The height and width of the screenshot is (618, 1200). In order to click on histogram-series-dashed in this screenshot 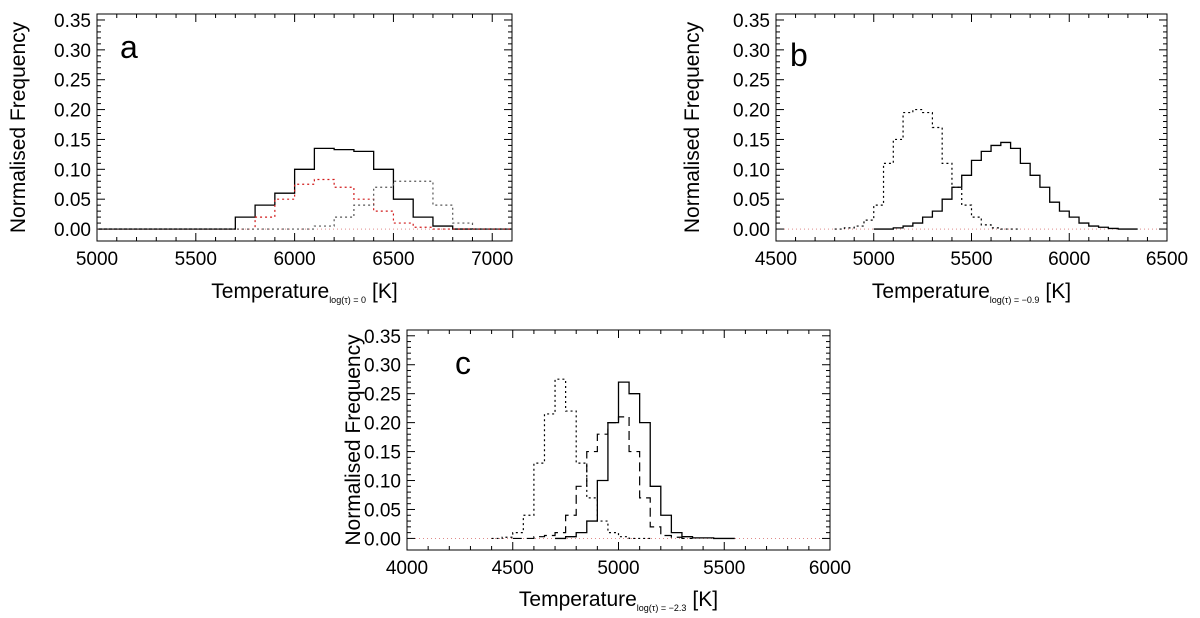, I will do `click(602, 478)`.